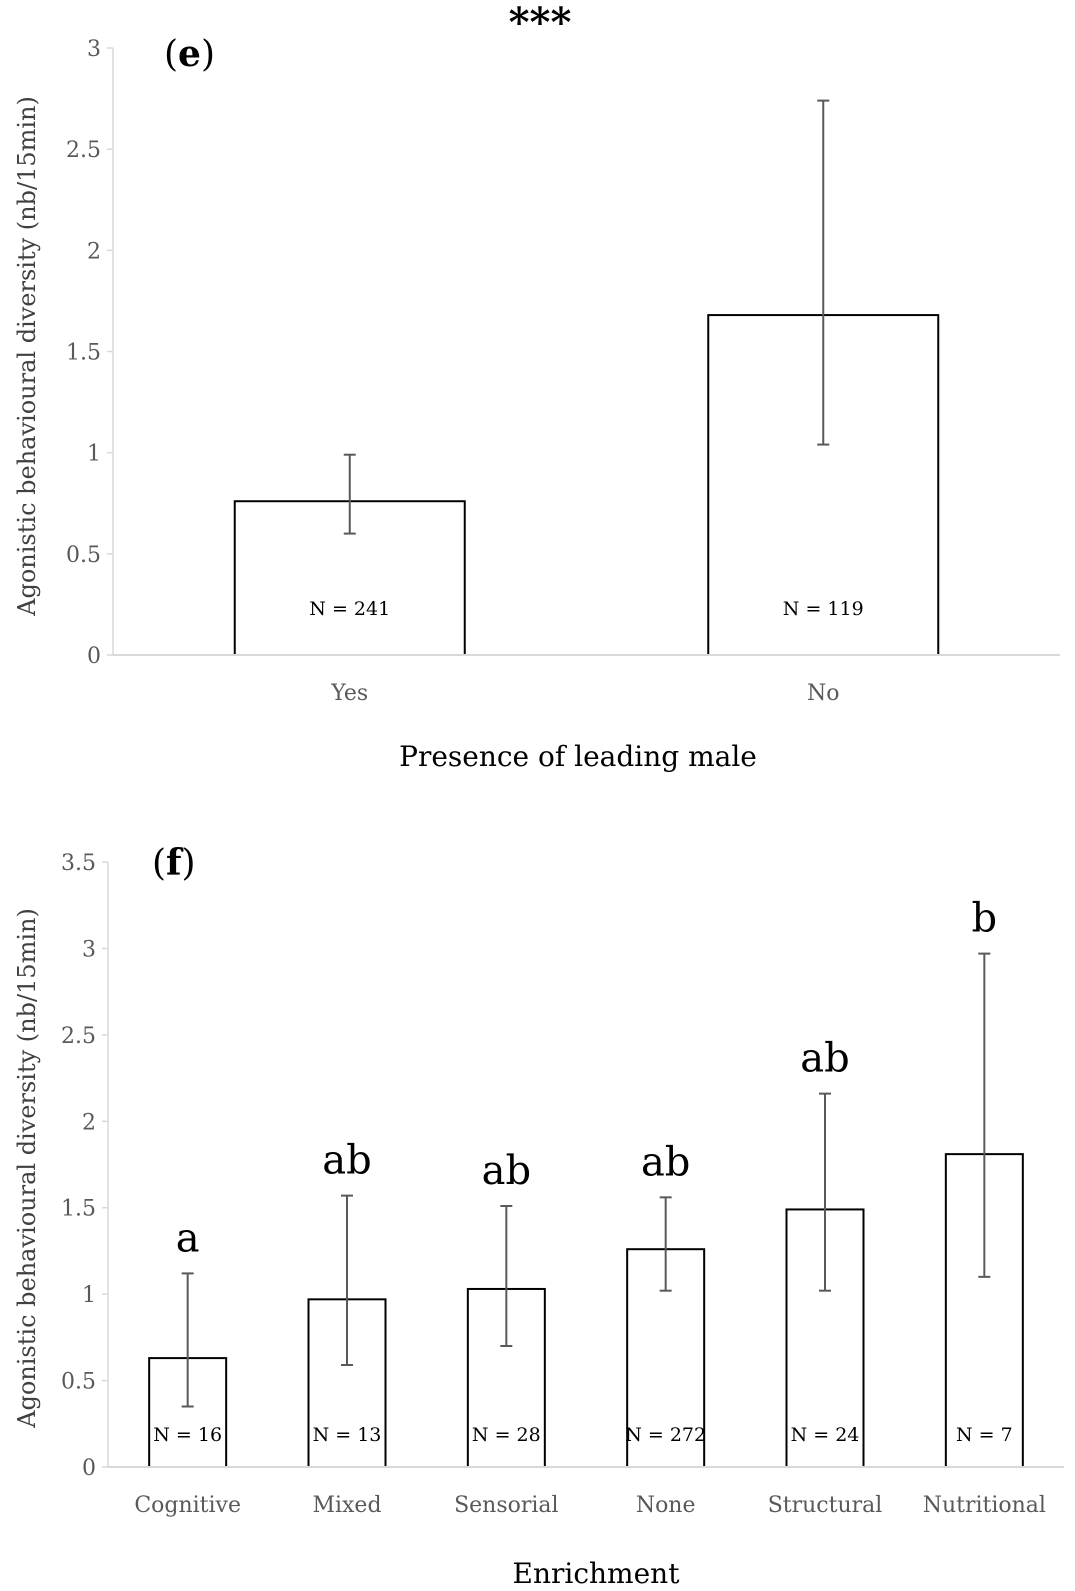 Image resolution: width=1075 pixels, height=1591 pixels. What do you see at coordinates (506, 1505) in the screenshot?
I see `category-label-sensorial: Sensorial` at bounding box center [506, 1505].